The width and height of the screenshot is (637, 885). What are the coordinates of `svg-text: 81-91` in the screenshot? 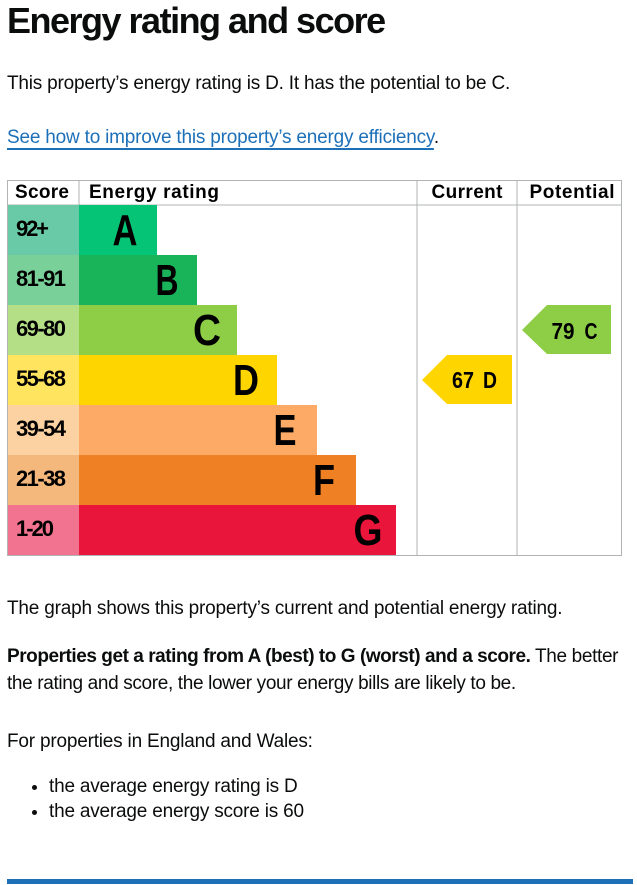 It's located at (41, 278).